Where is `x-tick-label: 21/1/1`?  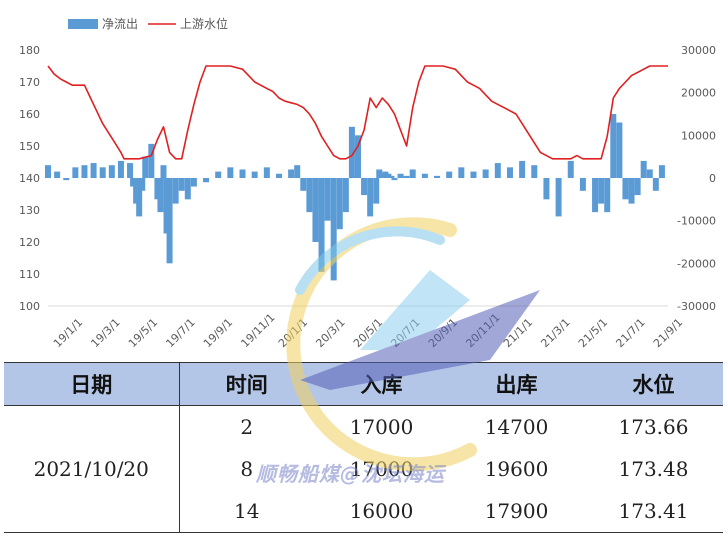
x-tick-label: 21/1/1 is located at coordinates (518, 333).